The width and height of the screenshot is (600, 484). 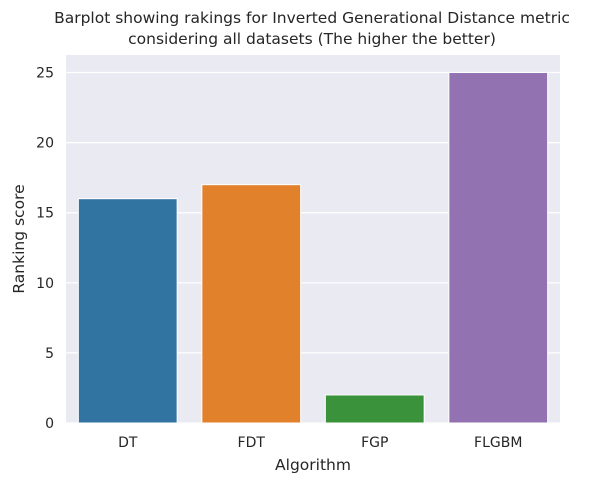 What do you see at coordinates (45, 284) in the screenshot?
I see `y-tick-label: 10` at bounding box center [45, 284].